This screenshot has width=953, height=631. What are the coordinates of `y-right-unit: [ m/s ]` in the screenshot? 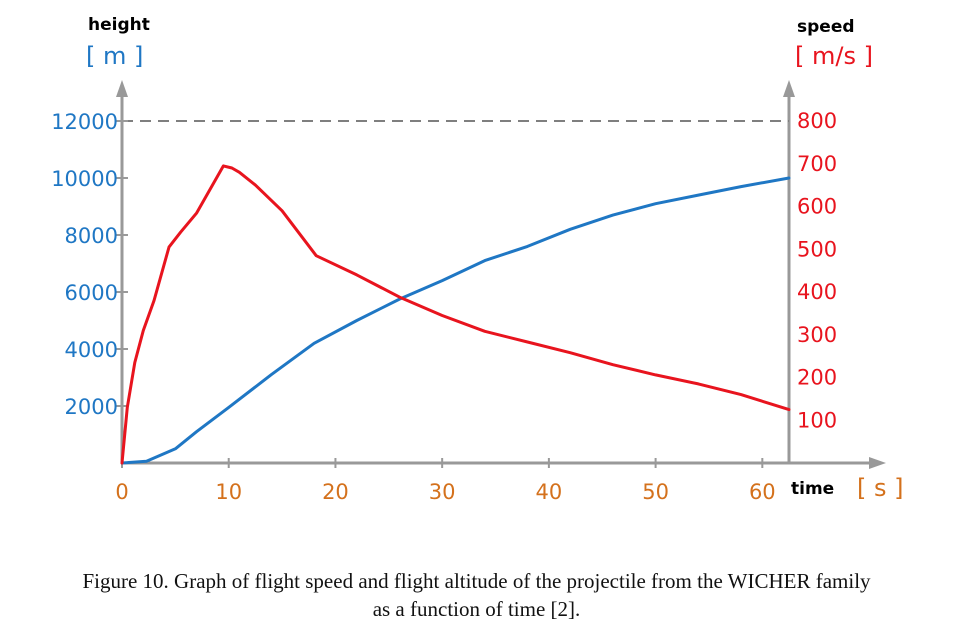 It's located at (834, 56).